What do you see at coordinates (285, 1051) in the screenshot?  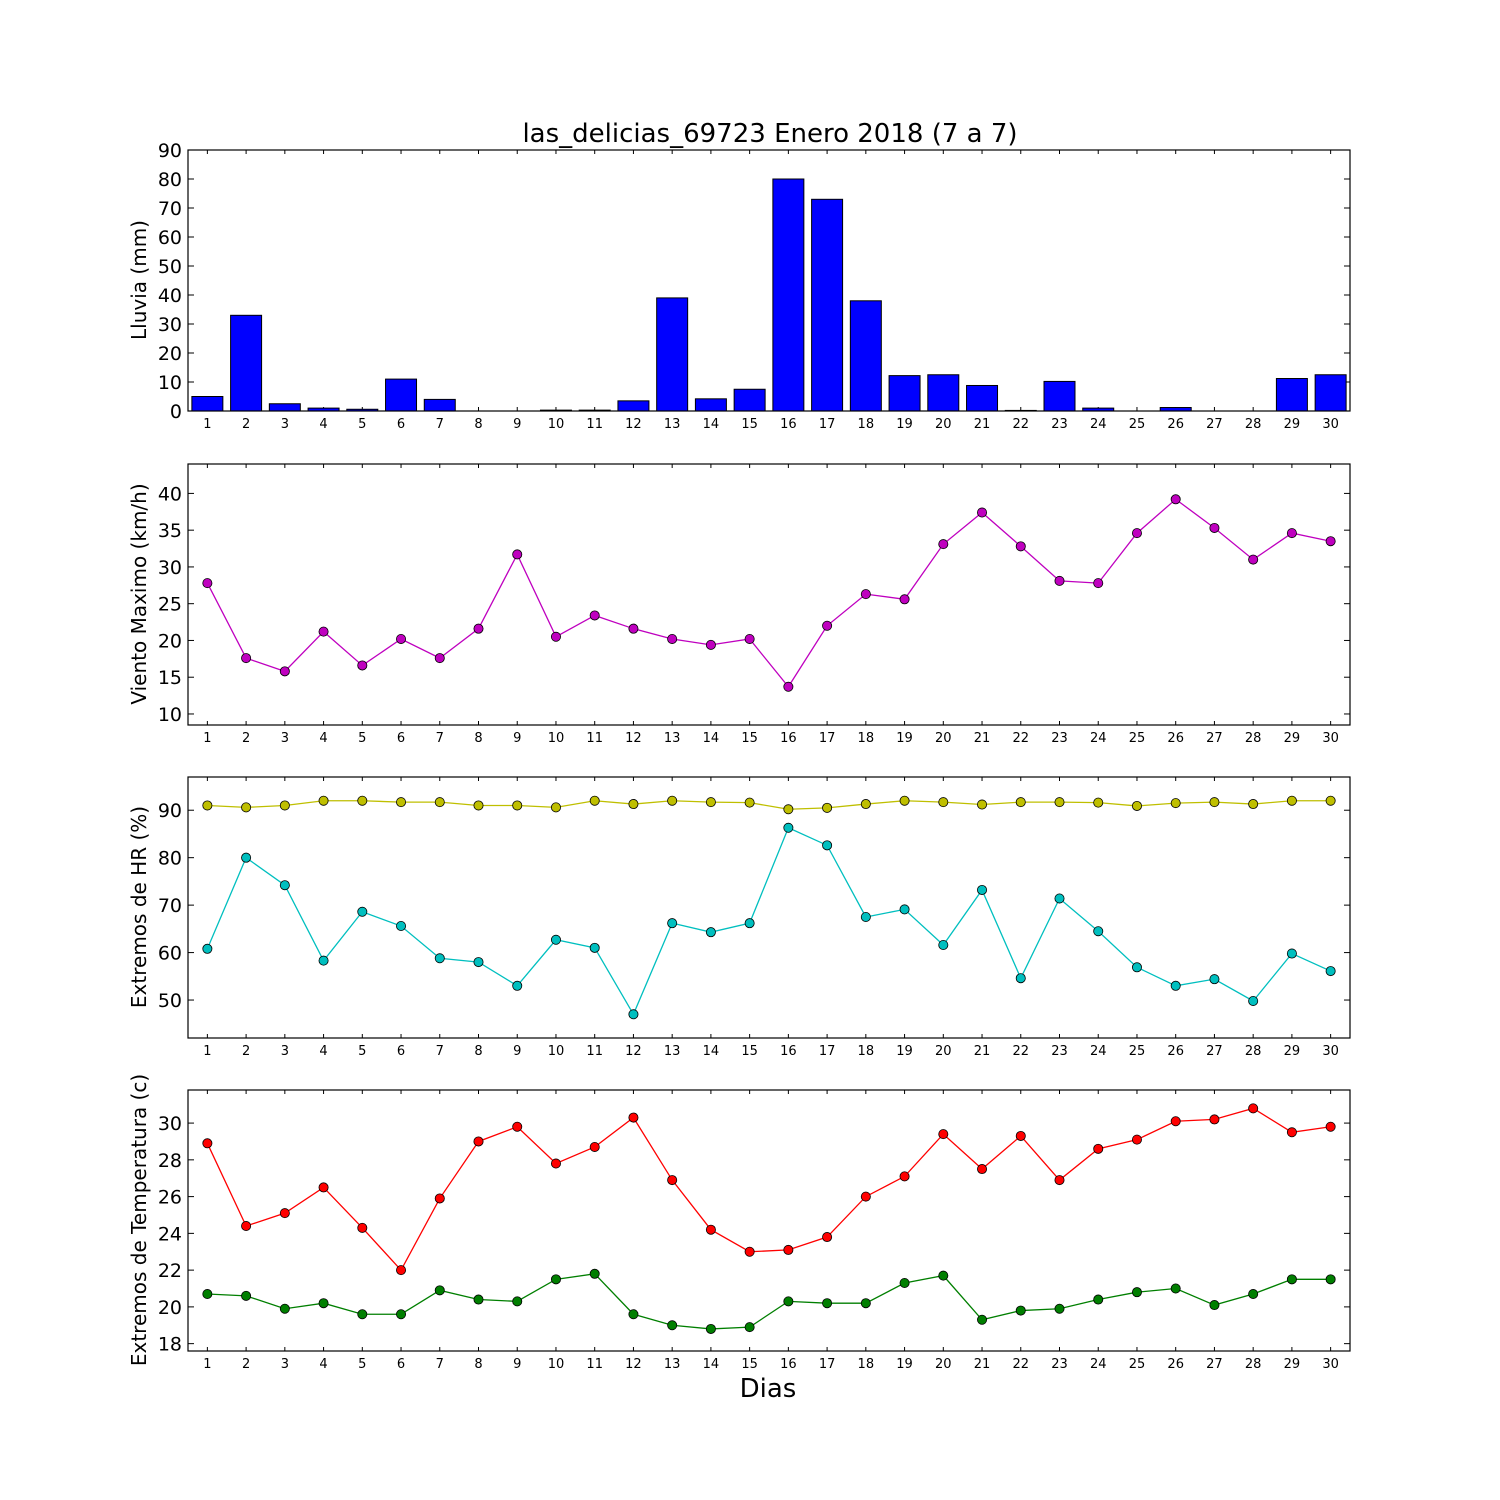 I see `humidity-xtick-label: 3` at bounding box center [285, 1051].